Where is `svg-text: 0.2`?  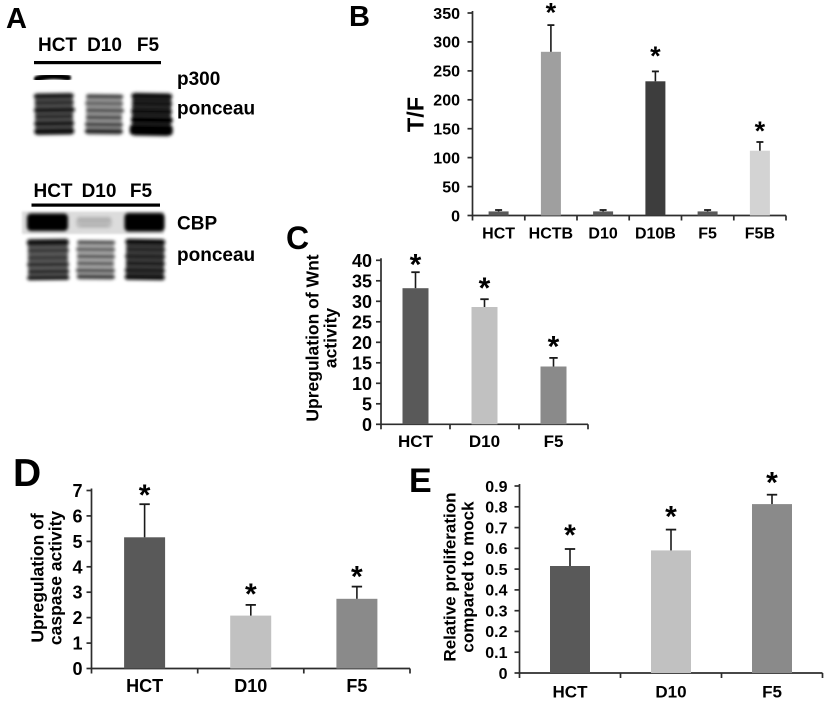 svg-text: 0.2 is located at coordinates (496, 632).